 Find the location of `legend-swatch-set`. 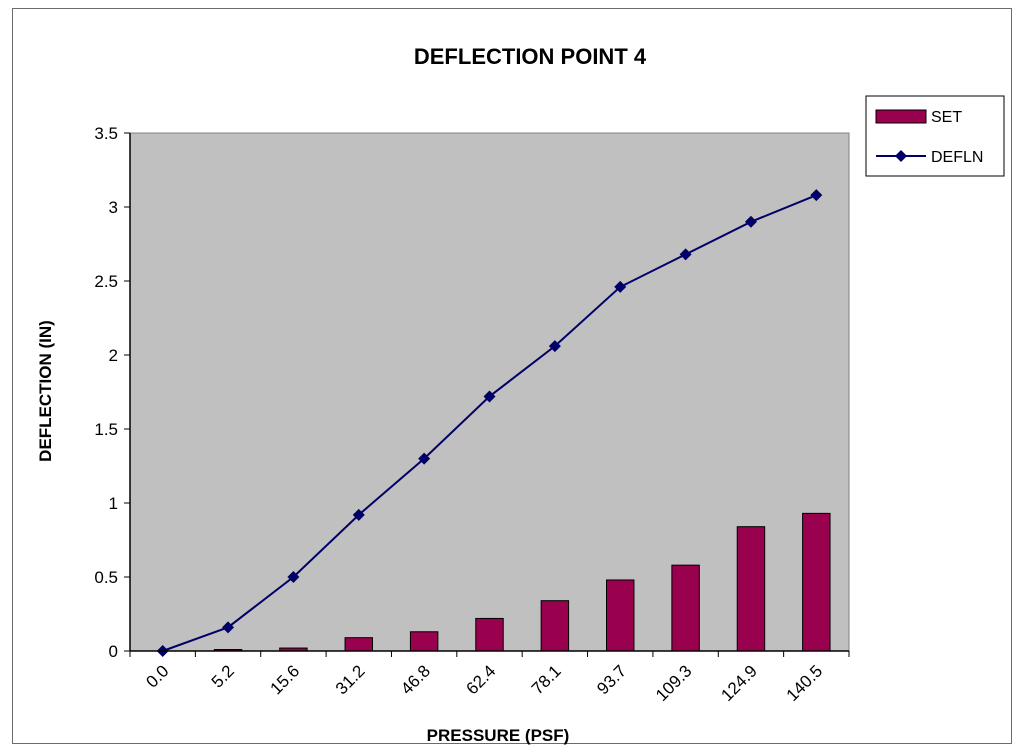

legend-swatch-set is located at coordinates (901, 116).